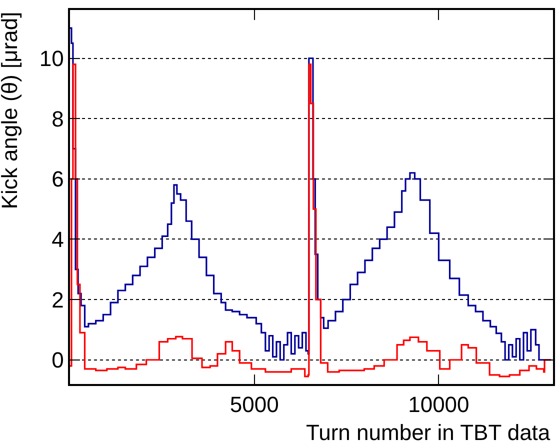 Image resolution: width=557 pixels, height=447 pixels. I want to click on y-axis-title: Kick angle (θ) [μrad], so click(11, 111).